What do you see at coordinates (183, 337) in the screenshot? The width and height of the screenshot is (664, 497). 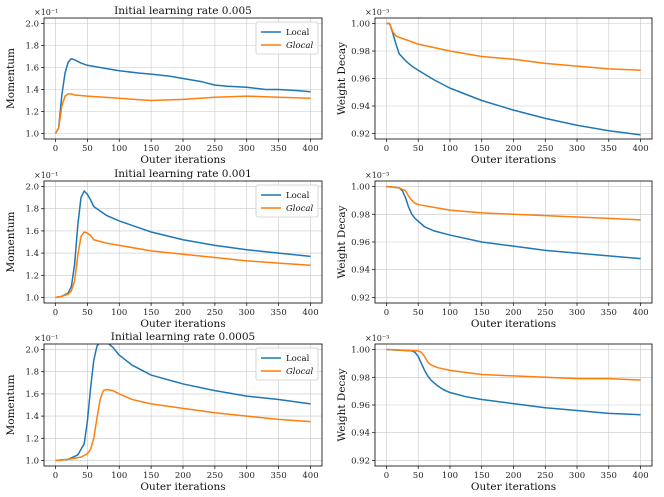 I see `chart-title: Initial learning rate 0.0005` at bounding box center [183, 337].